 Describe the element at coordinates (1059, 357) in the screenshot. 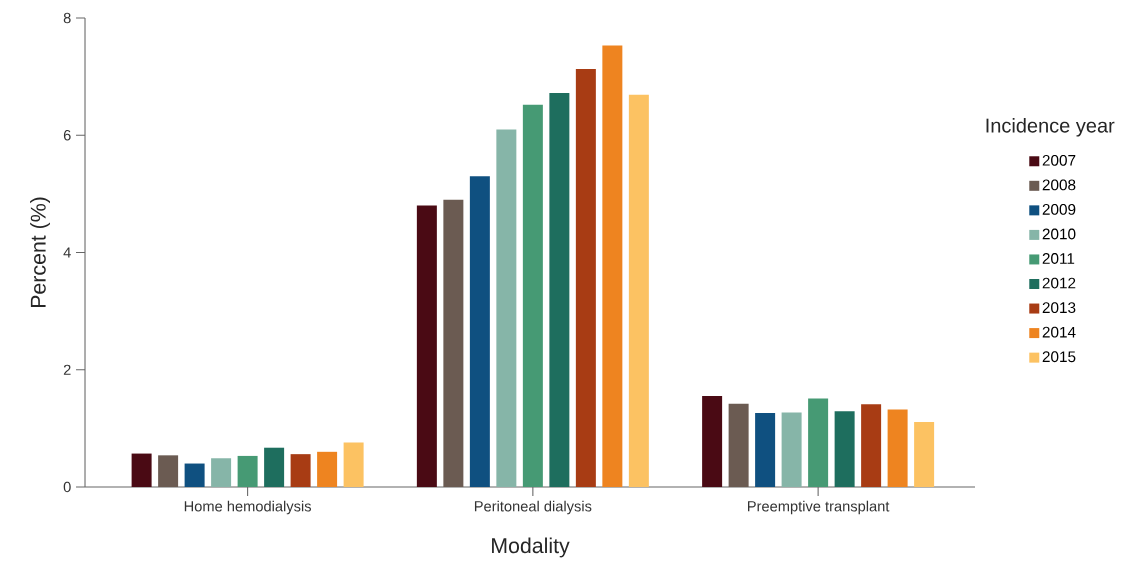

I see `legend-label: 2015` at that location.